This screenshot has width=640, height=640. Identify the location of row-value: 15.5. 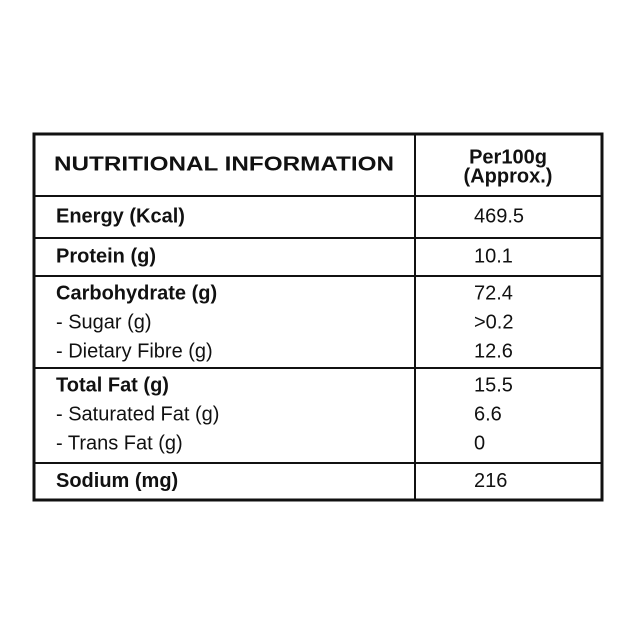
(493, 385).